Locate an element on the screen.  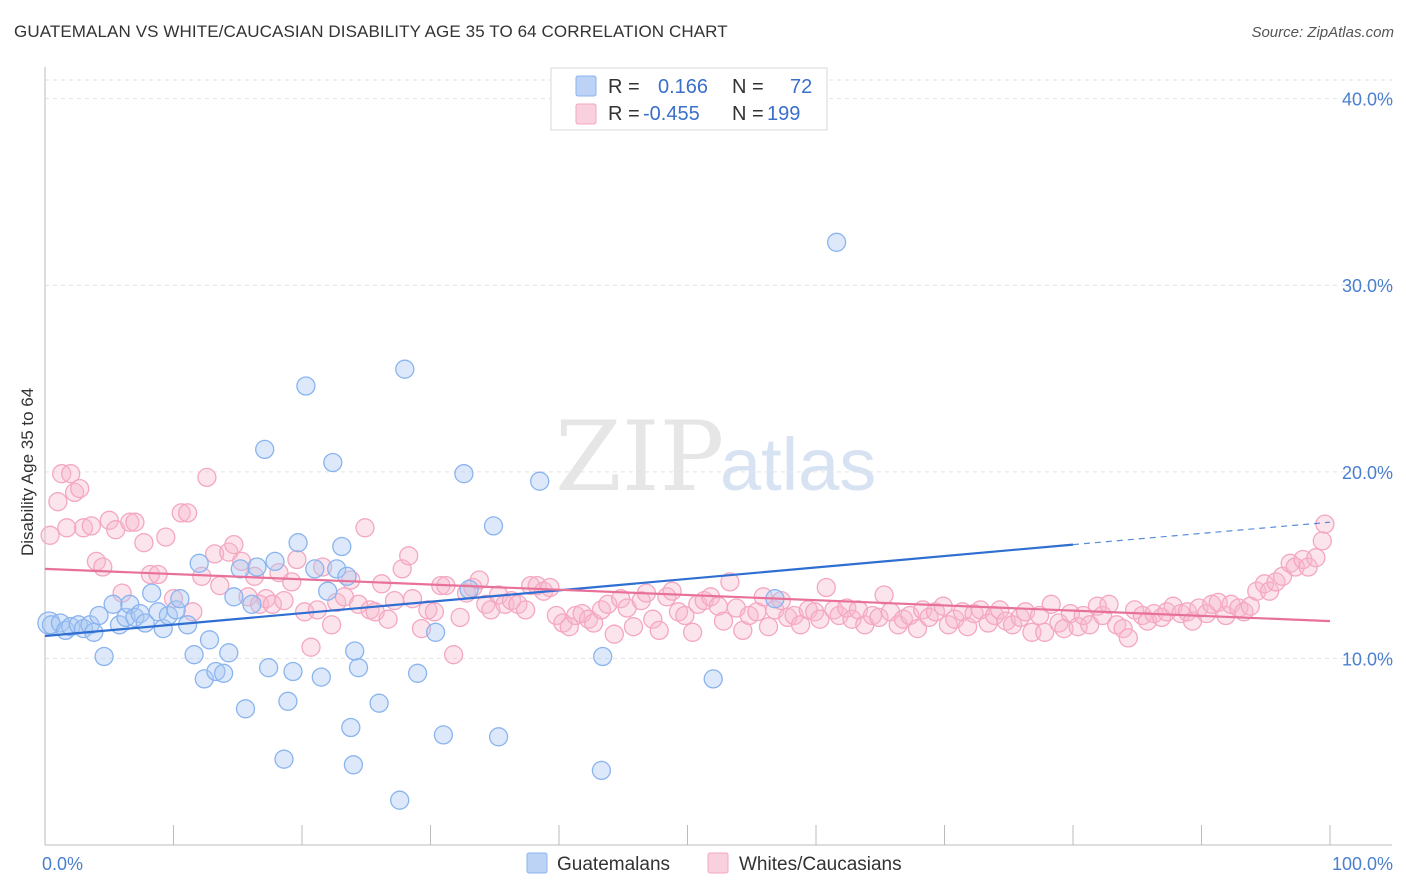
stats-legend-n-value-0: 72 is located at coordinates (801, 87).